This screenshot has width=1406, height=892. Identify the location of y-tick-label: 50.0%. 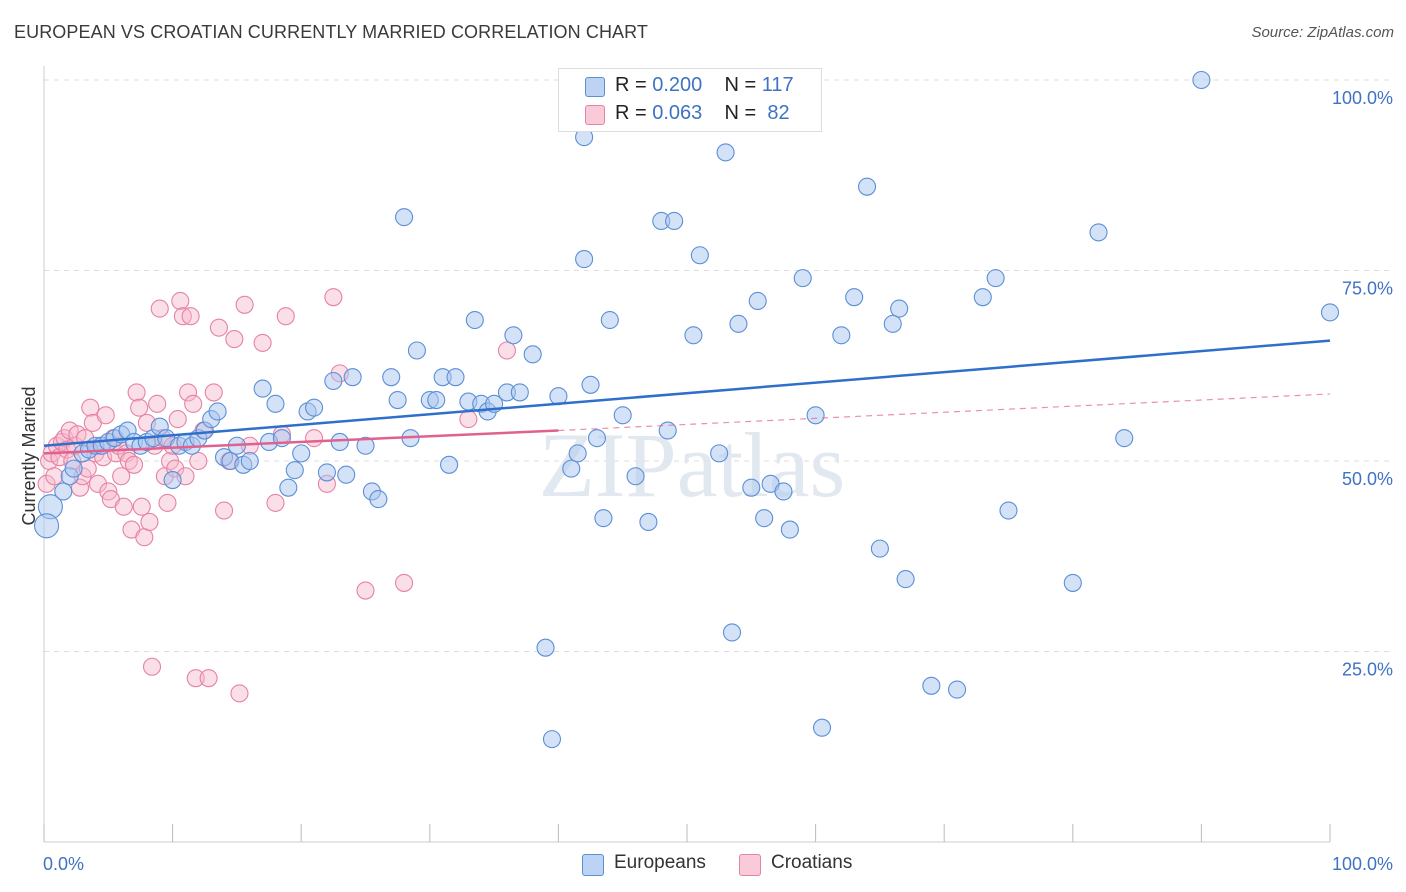
(1367, 479).